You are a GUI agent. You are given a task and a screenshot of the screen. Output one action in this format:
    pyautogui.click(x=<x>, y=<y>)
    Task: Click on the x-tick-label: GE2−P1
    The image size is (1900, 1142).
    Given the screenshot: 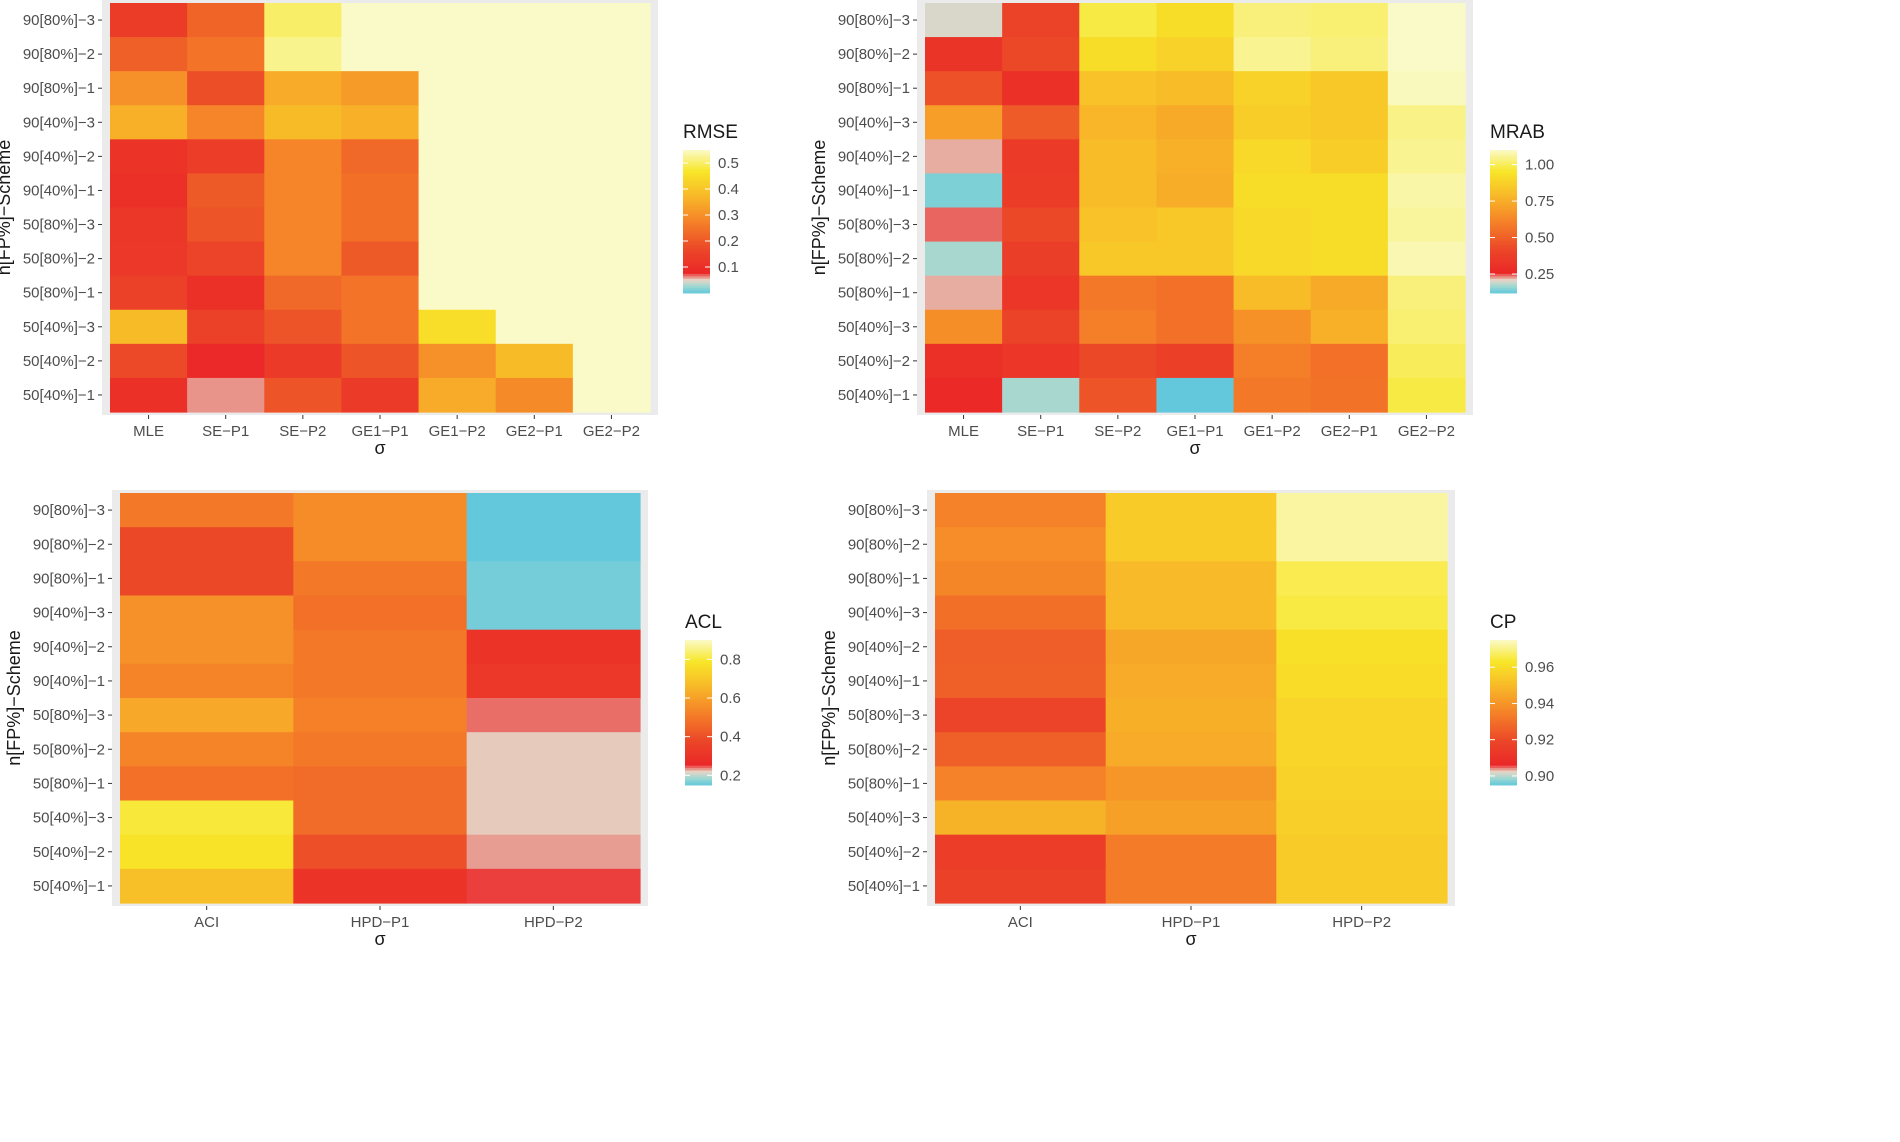 What is the action you would take?
    pyautogui.click(x=534, y=431)
    